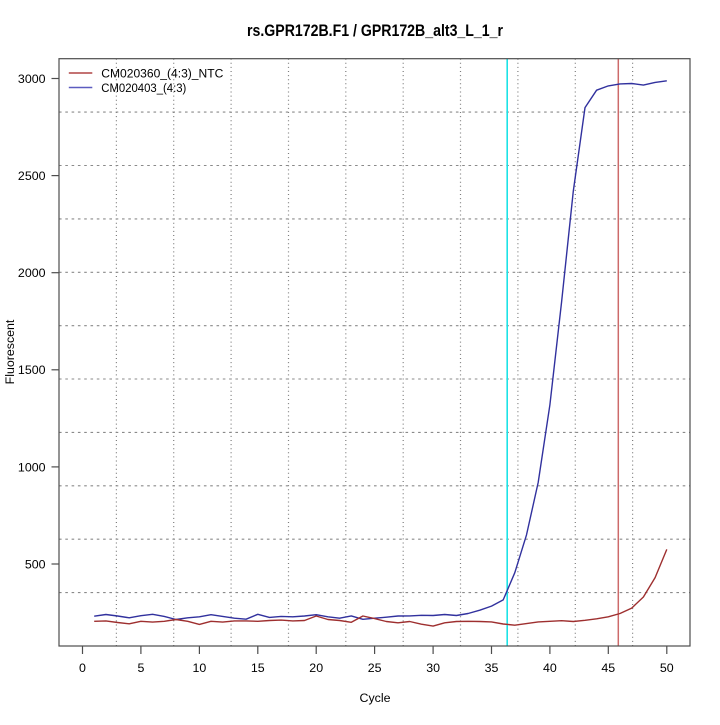  Describe the element at coordinates (143, 88) in the screenshot. I see `svg-text: CM020403_(4:3)` at that location.